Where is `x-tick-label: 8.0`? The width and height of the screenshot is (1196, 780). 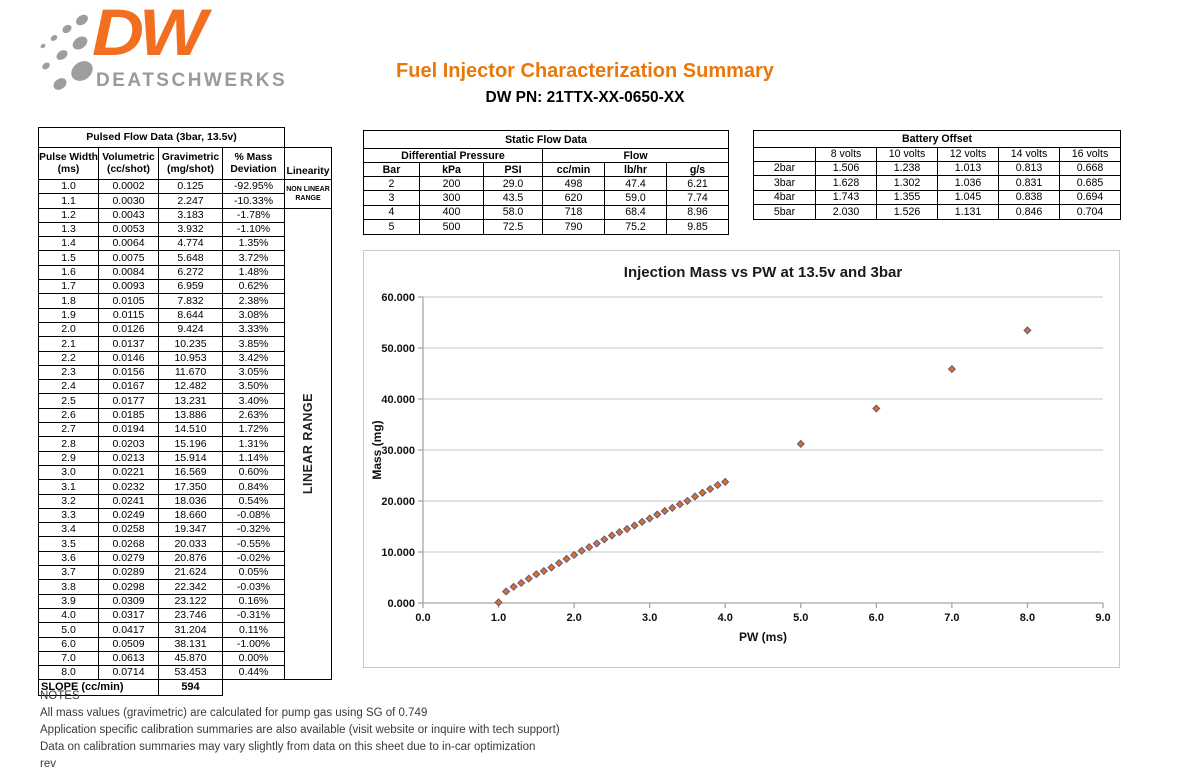 x-tick-label: 8.0 is located at coordinates (1027, 618).